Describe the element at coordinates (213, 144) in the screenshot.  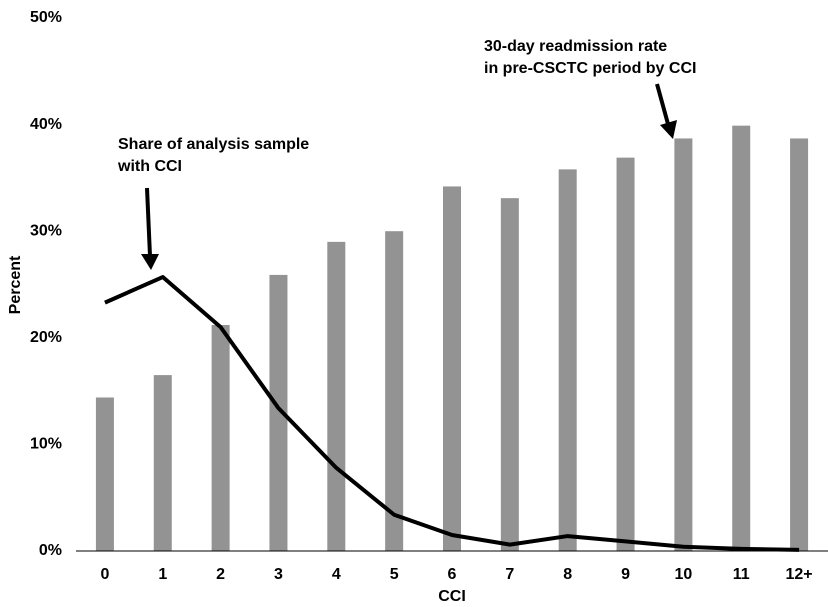
I see `annotation: Share of analysis sample` at that location.